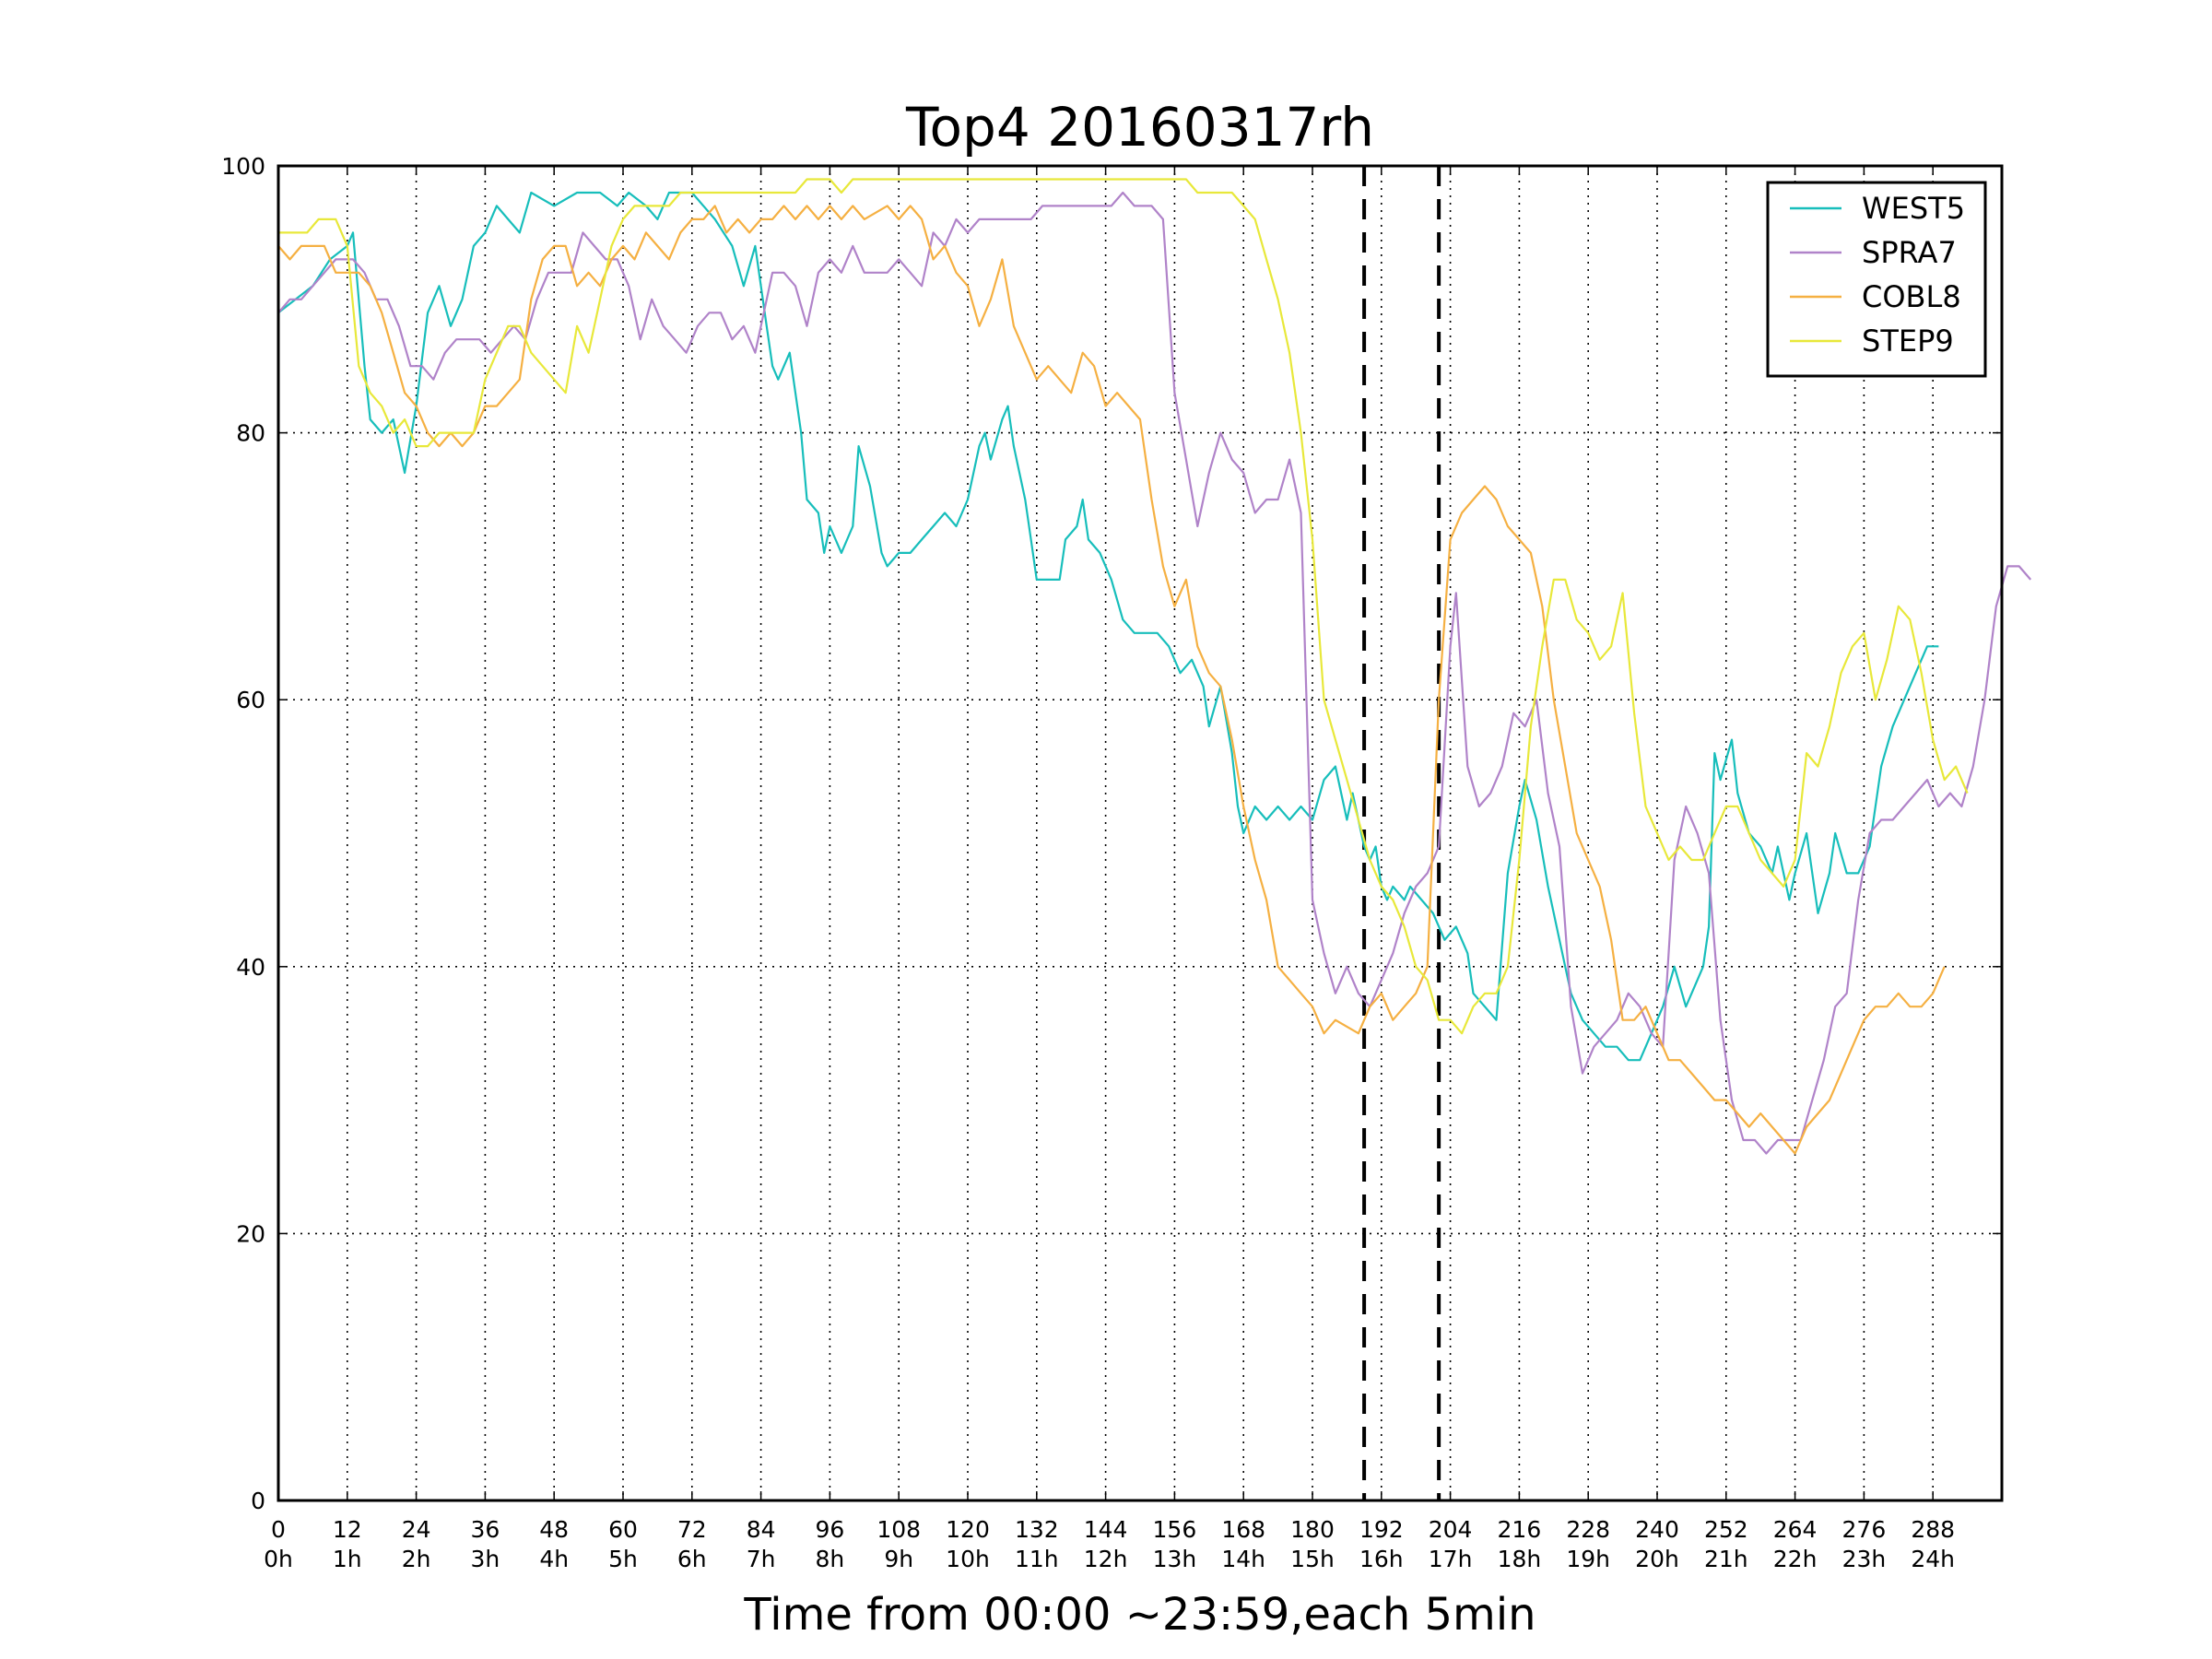 The image size is (2212, 1659). I want to click on y-tick-label: 100, so click(243, 166).